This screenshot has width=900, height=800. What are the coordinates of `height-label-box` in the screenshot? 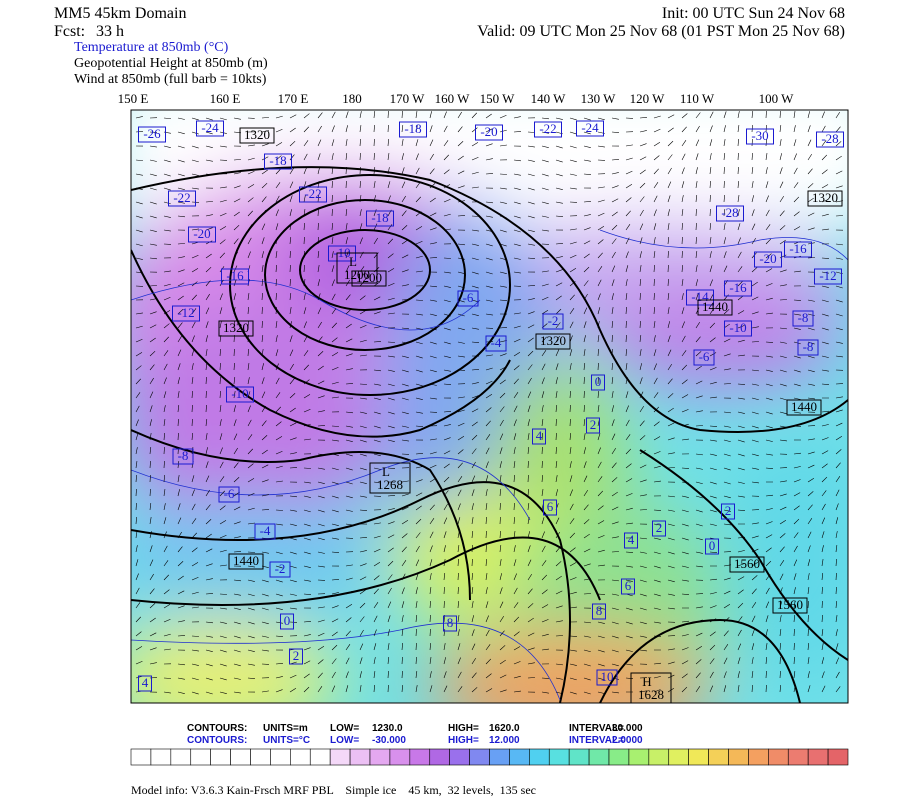 It's located at (804, 407).